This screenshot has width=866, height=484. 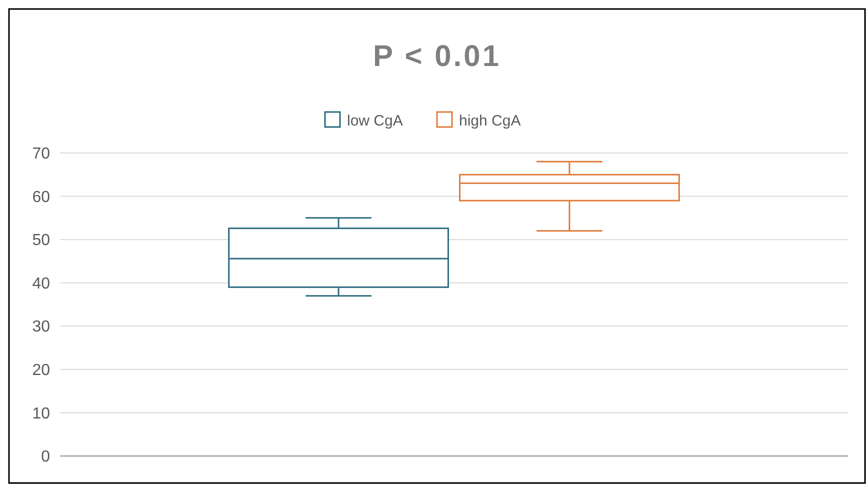 What do you see at coordinates (41, 371) in the screenshot?
I see `y-tick-label: 20` at bounding box center [41, 371].